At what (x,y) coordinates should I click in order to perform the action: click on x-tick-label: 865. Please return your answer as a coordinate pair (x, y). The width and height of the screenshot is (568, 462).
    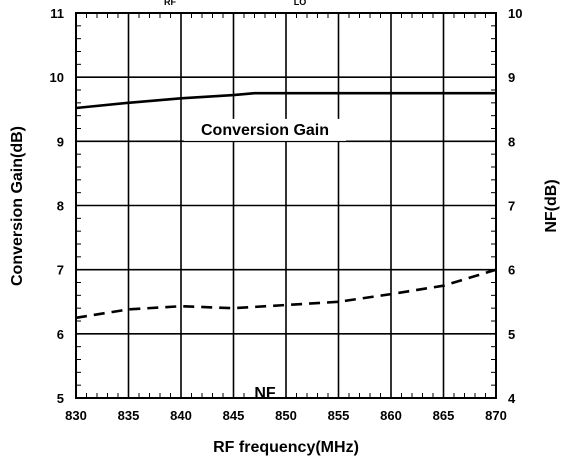
    Looking at the image, I should click on (444, 415).